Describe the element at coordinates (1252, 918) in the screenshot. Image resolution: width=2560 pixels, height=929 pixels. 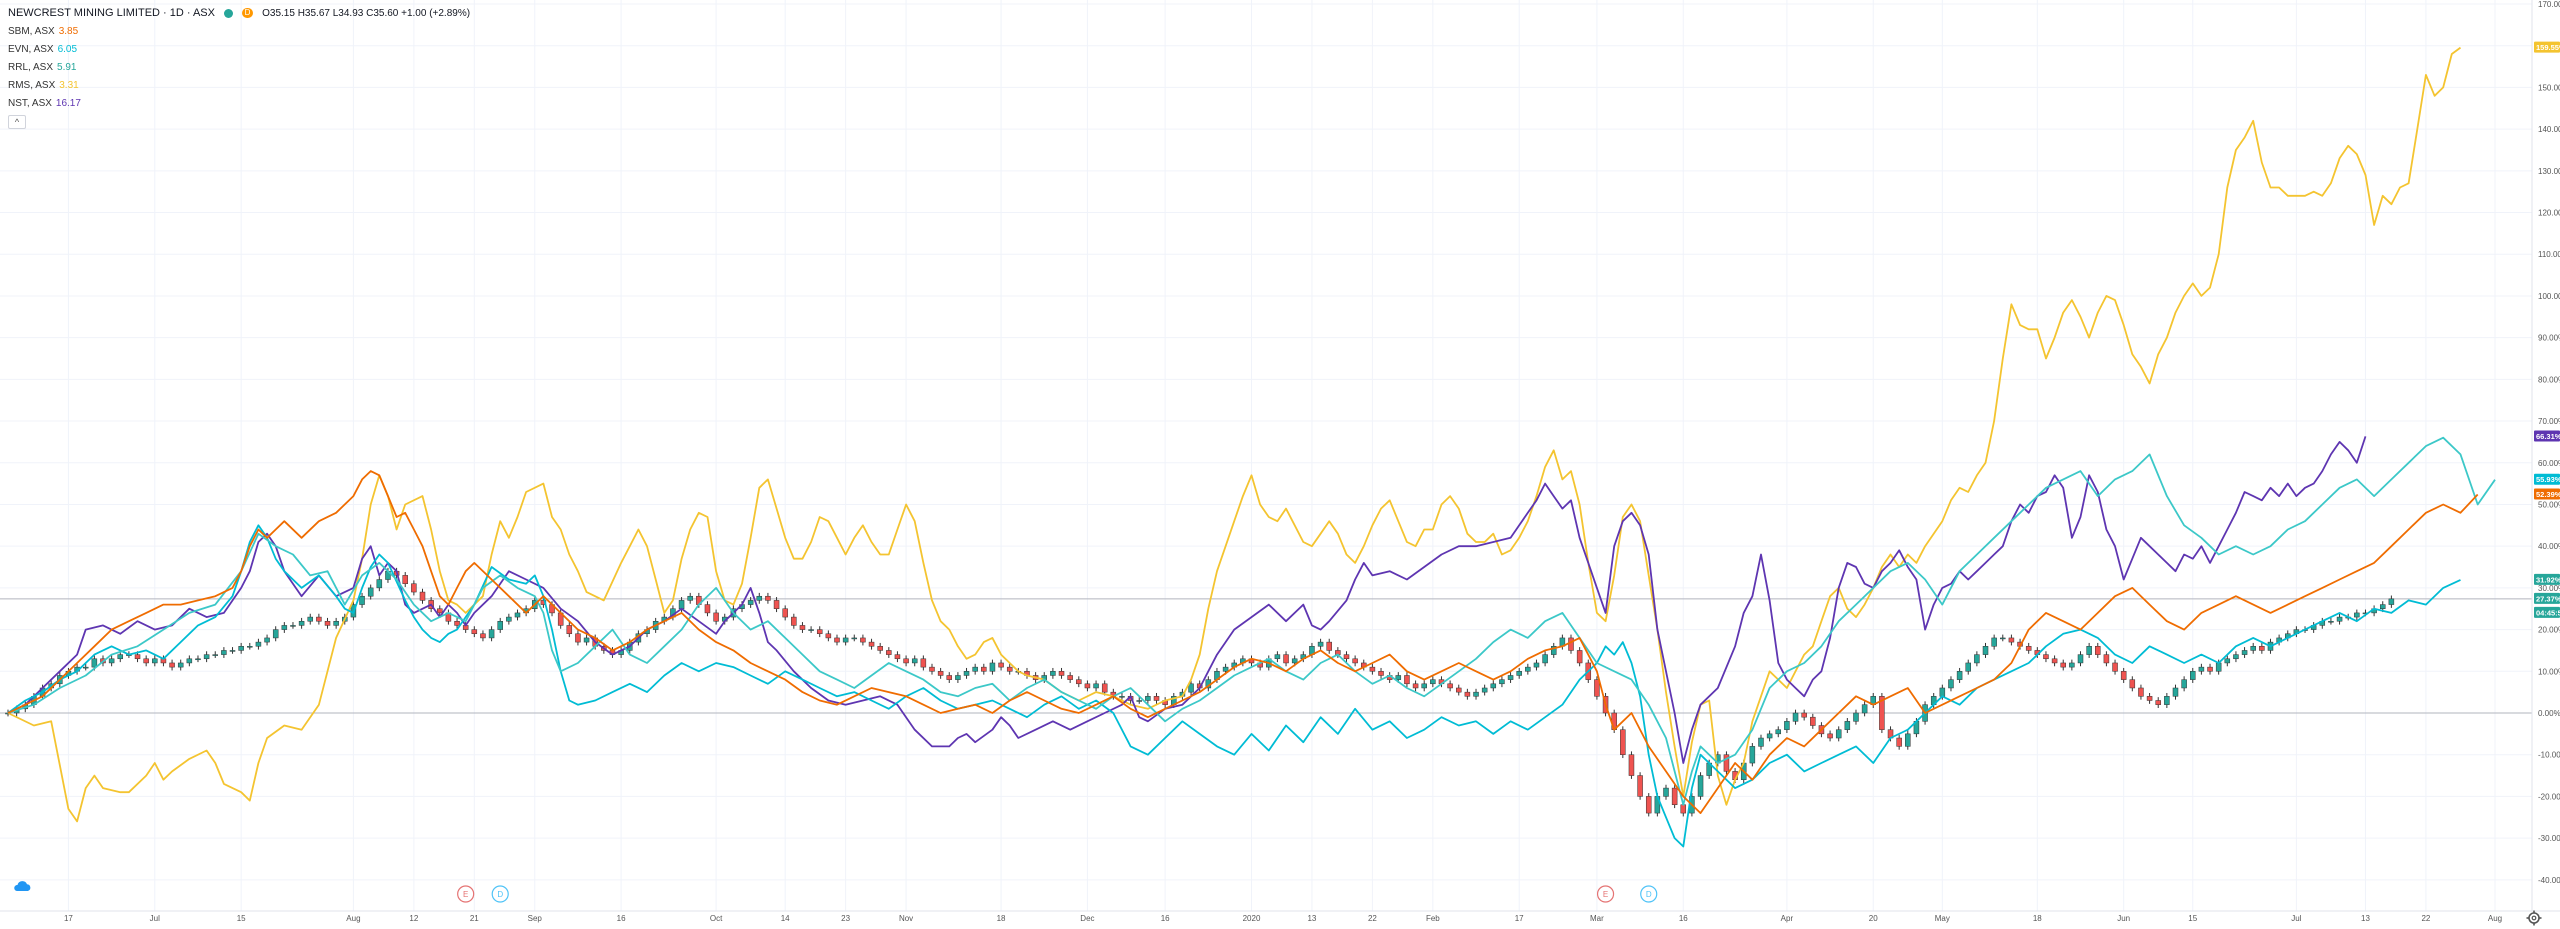
I see `x-tick-label: 2020` at that location.